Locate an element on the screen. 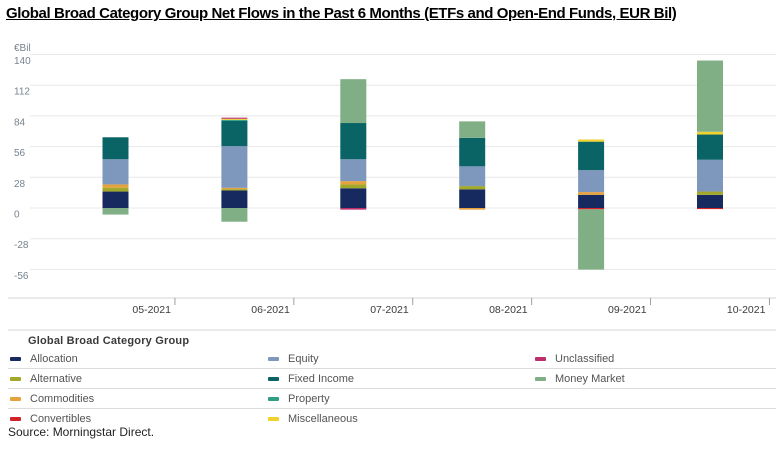 This screenshot has width=784, height=450. legend-item-label: Fixed Income is located at coordinates (321, 378).